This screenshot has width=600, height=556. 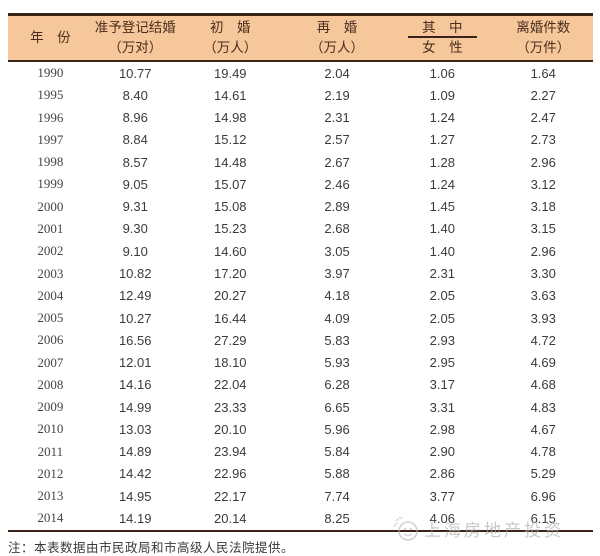 What do you see at coordinates (300, 95) in the screenshot?
I see `table-row: 1995 8.40 14.61 2.19 1.09 2.27` at bounding box center [300, 95].